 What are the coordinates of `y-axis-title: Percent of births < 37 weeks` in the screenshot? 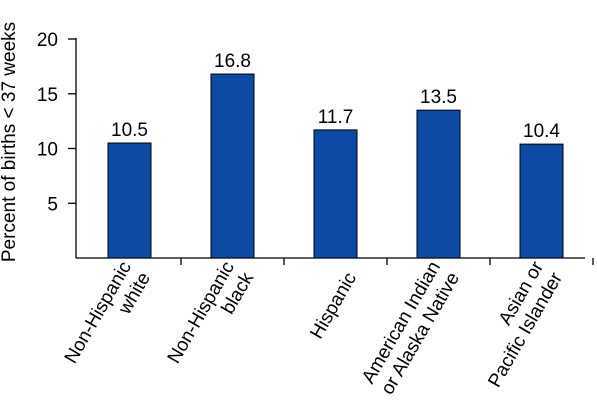 It's located at (10, 142).